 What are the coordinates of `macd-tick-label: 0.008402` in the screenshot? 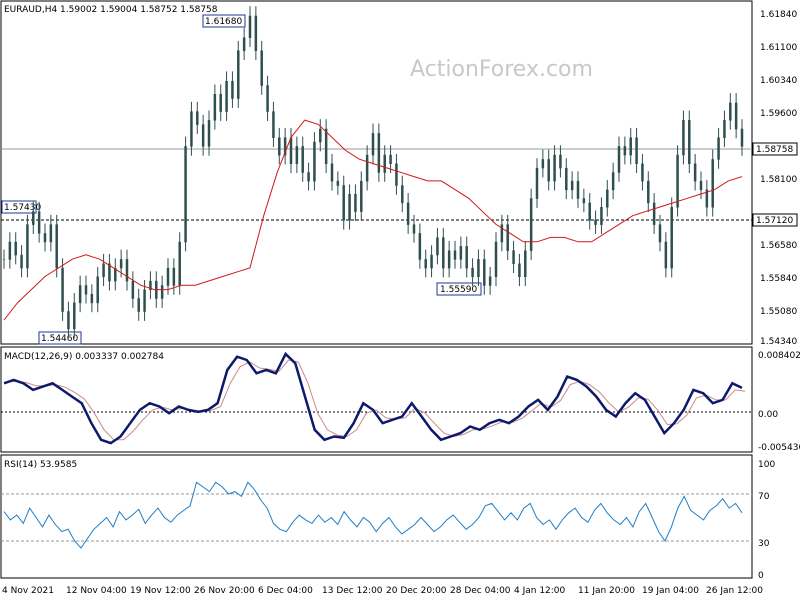 It's located at (779, 356).